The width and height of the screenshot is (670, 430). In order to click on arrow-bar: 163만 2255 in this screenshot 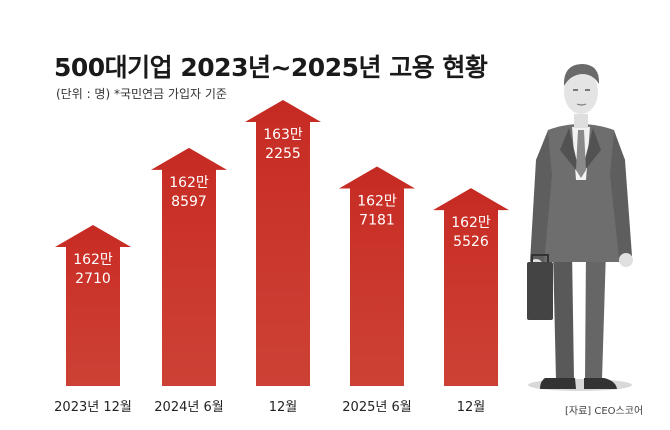, I will do `click(283, 243)`.